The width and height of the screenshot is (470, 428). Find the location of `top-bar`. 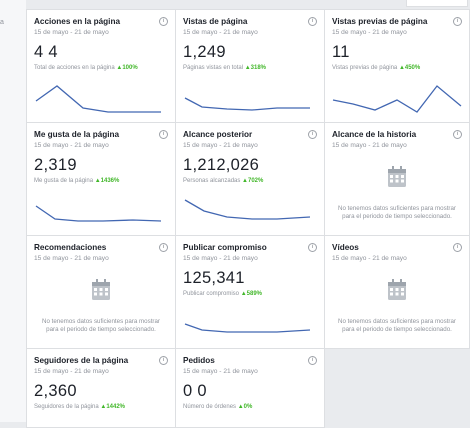

top-bar is located at coordinates (248, 4).